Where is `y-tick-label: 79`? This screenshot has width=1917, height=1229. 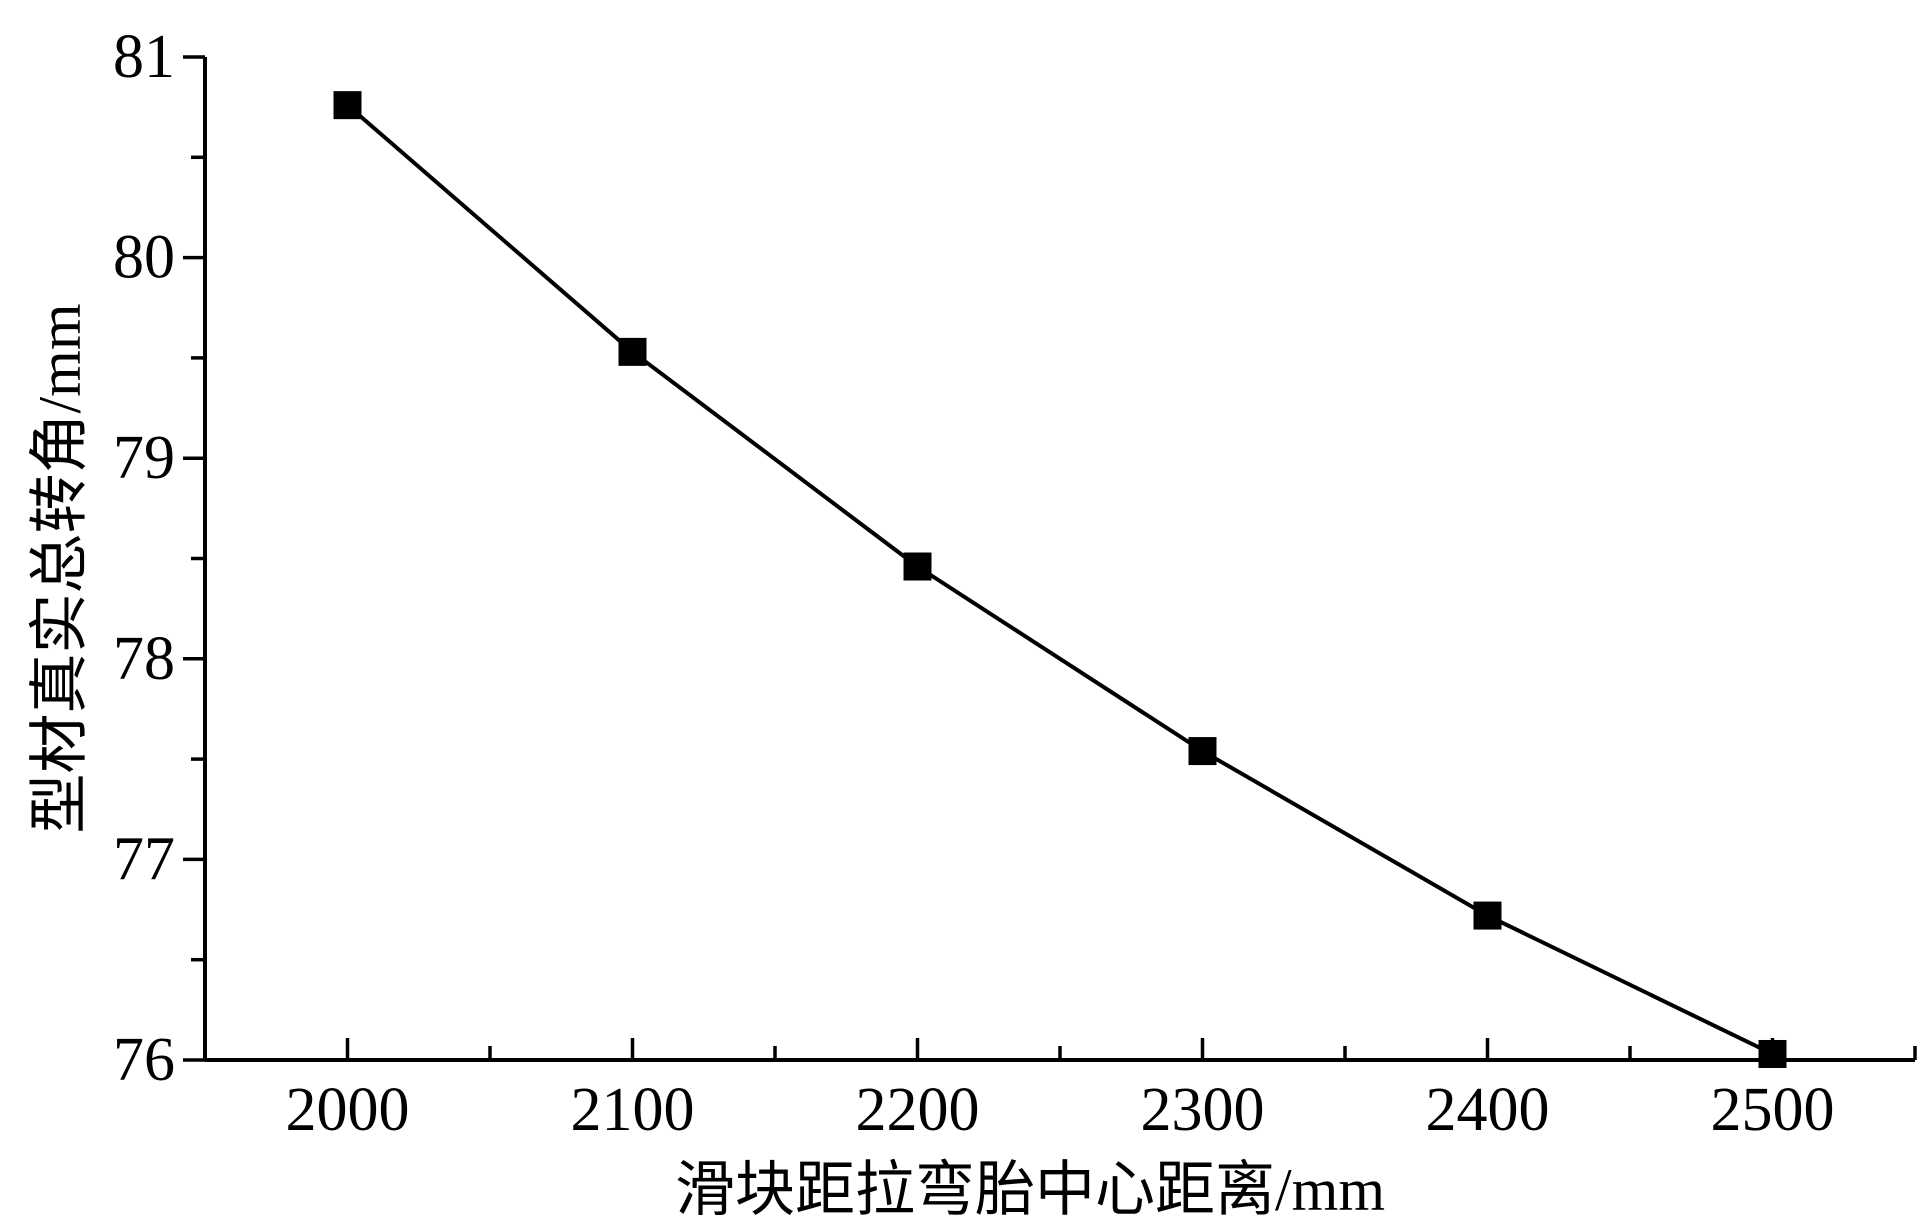 y-tick-label: 79 is located at coordinates (144, 458).